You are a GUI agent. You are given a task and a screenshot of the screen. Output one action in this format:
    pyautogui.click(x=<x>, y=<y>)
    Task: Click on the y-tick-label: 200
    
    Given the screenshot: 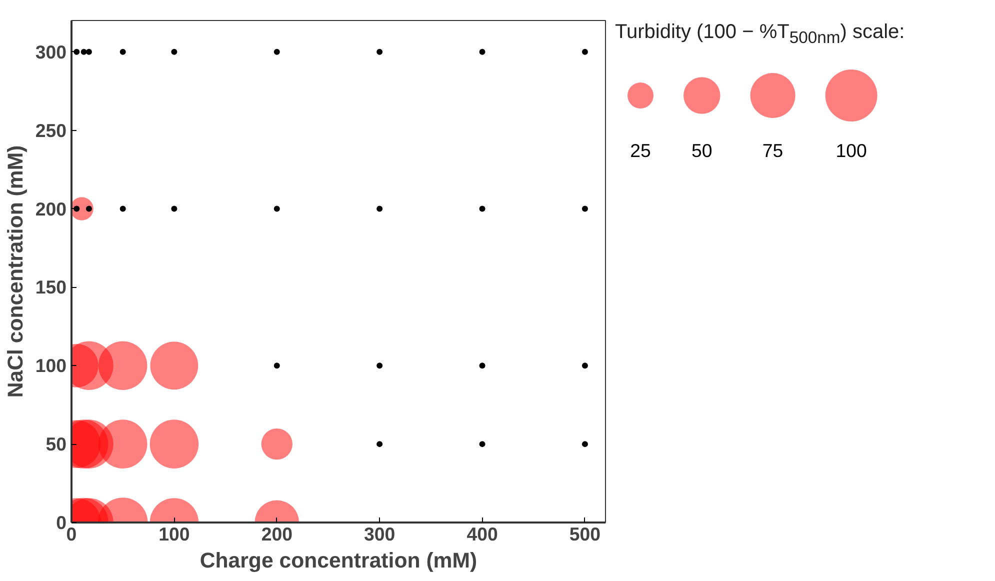 What is the action you would take?
    pyautogui.click(x=51, y=209)
    